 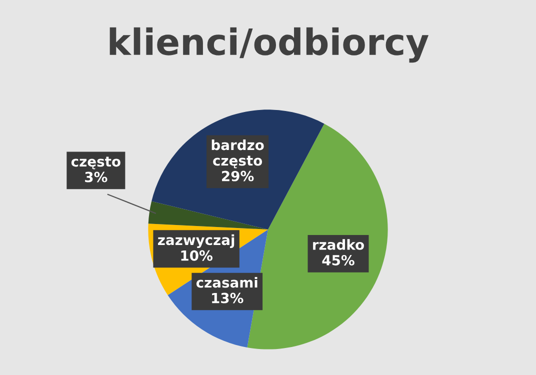 I want to click on slice-label: czasami, so click(x=227, y=282).